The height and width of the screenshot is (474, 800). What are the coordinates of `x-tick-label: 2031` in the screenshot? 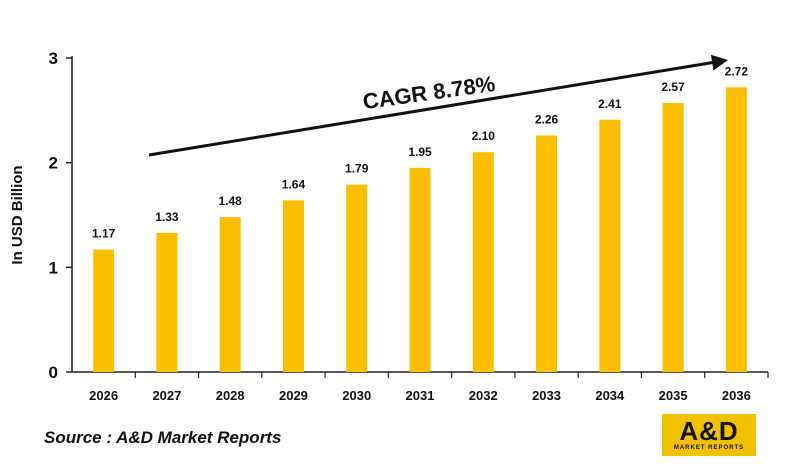 It's located at (420, 395).